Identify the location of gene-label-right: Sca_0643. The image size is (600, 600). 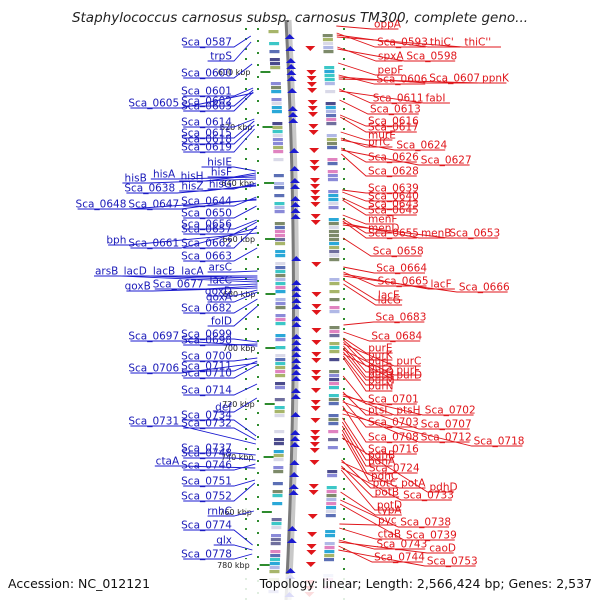
(393, 205).